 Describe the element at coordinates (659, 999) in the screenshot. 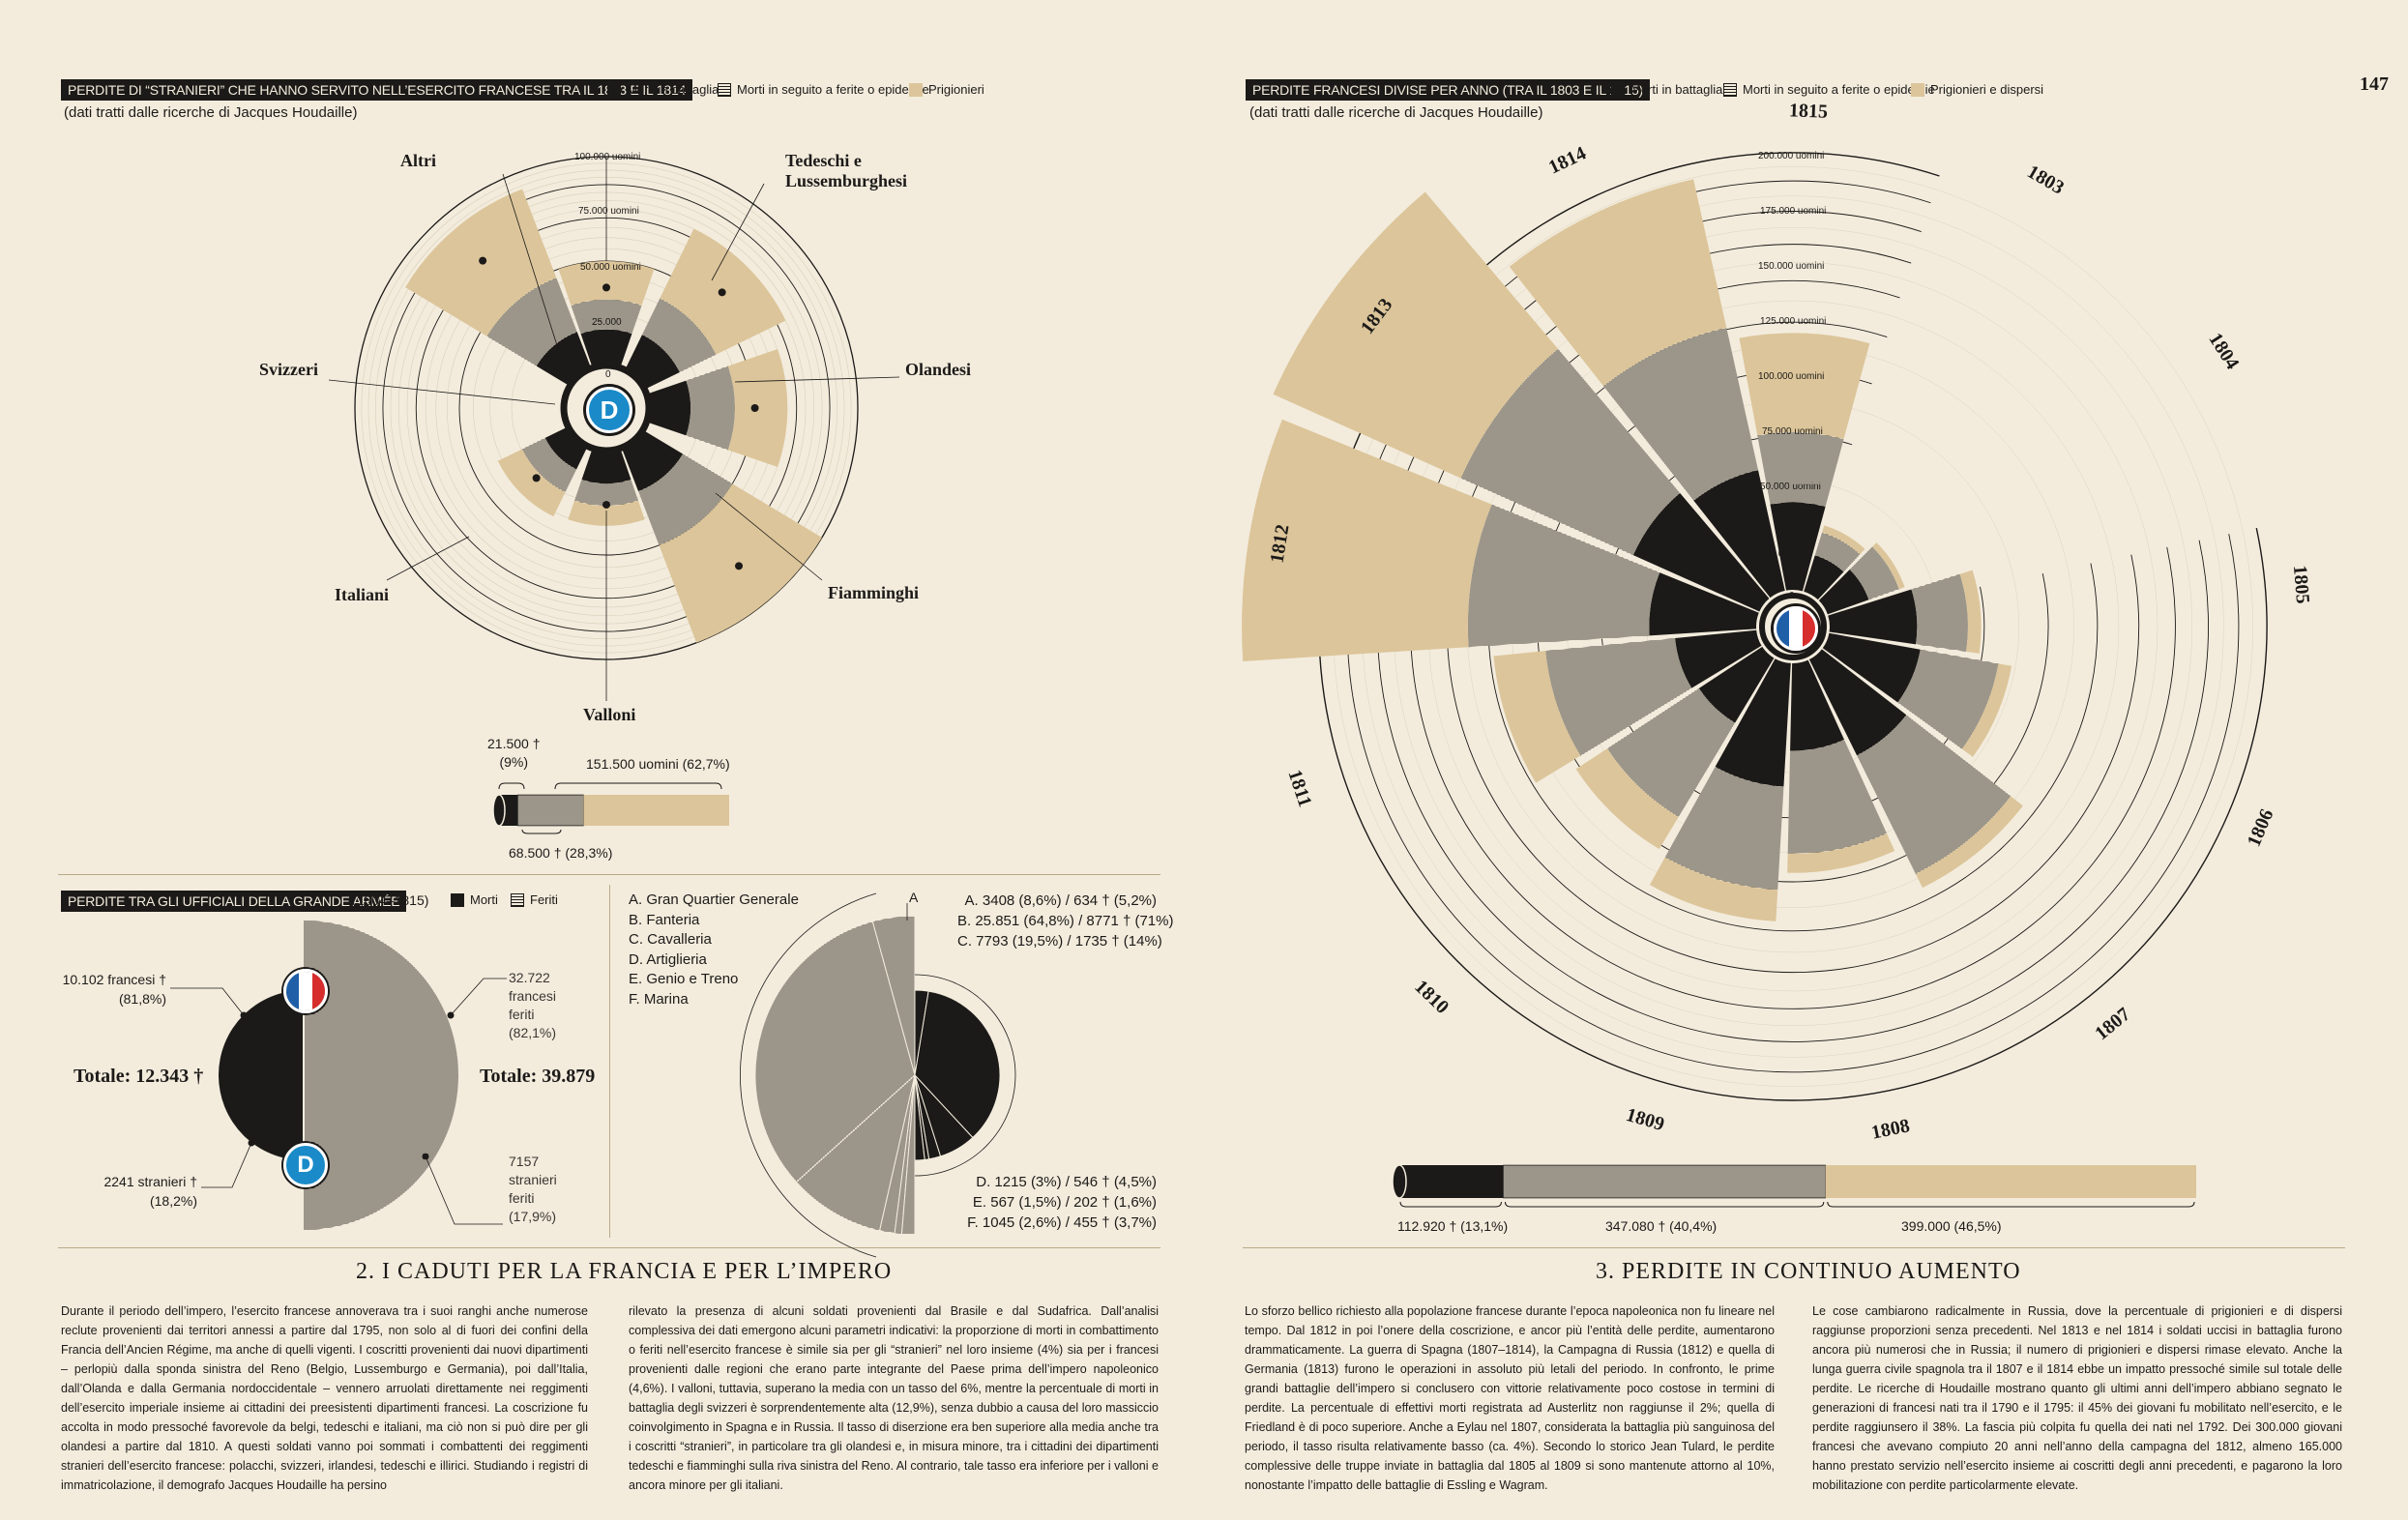

I see `category-f: F. Marina` at that location.